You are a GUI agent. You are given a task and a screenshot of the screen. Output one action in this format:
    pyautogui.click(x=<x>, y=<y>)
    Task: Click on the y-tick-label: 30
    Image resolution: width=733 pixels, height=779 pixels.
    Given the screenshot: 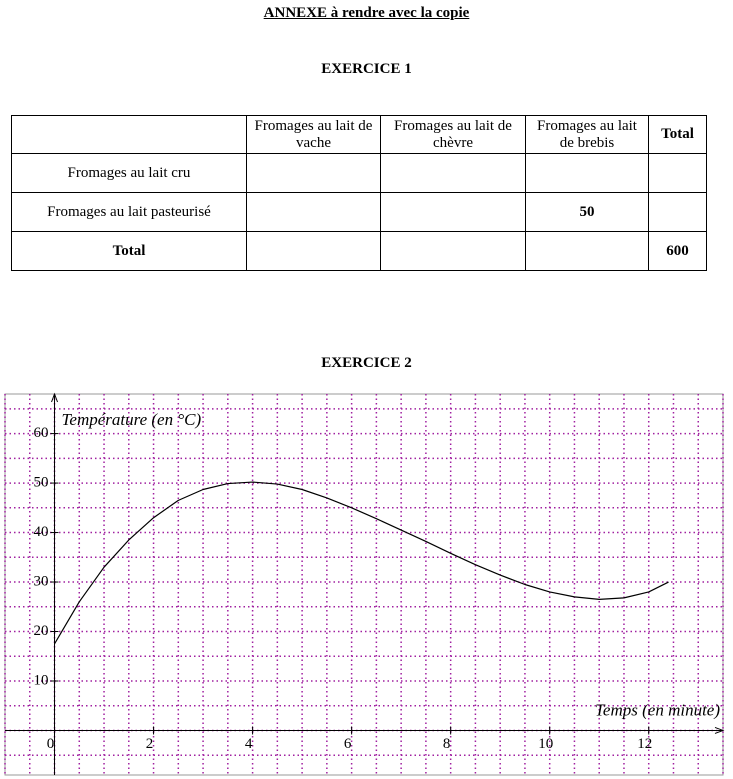 What is the action you would take?
    pyautogui.click(x=41, y=581)
    